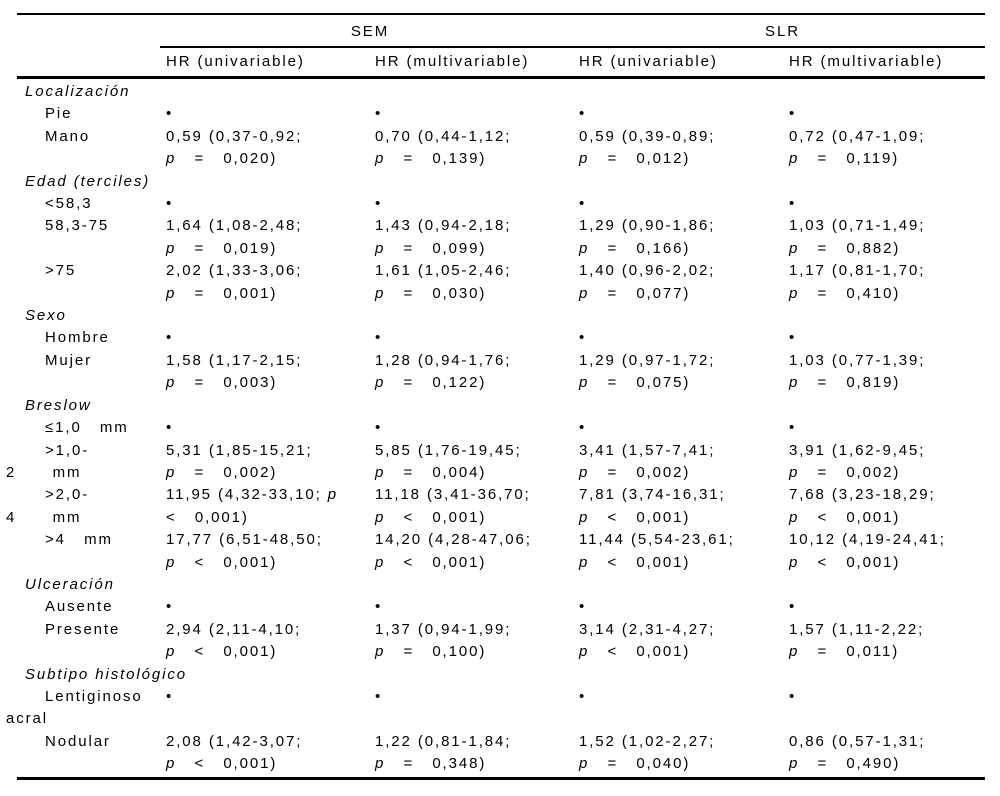 This screenshot has width=1000, height=796. What do you see at coordinates (270, 641) in the screenshot?
I see `value-cell: 2,94 (2,11-4,10; p < 0,001)` at bounding box center [270, 641].